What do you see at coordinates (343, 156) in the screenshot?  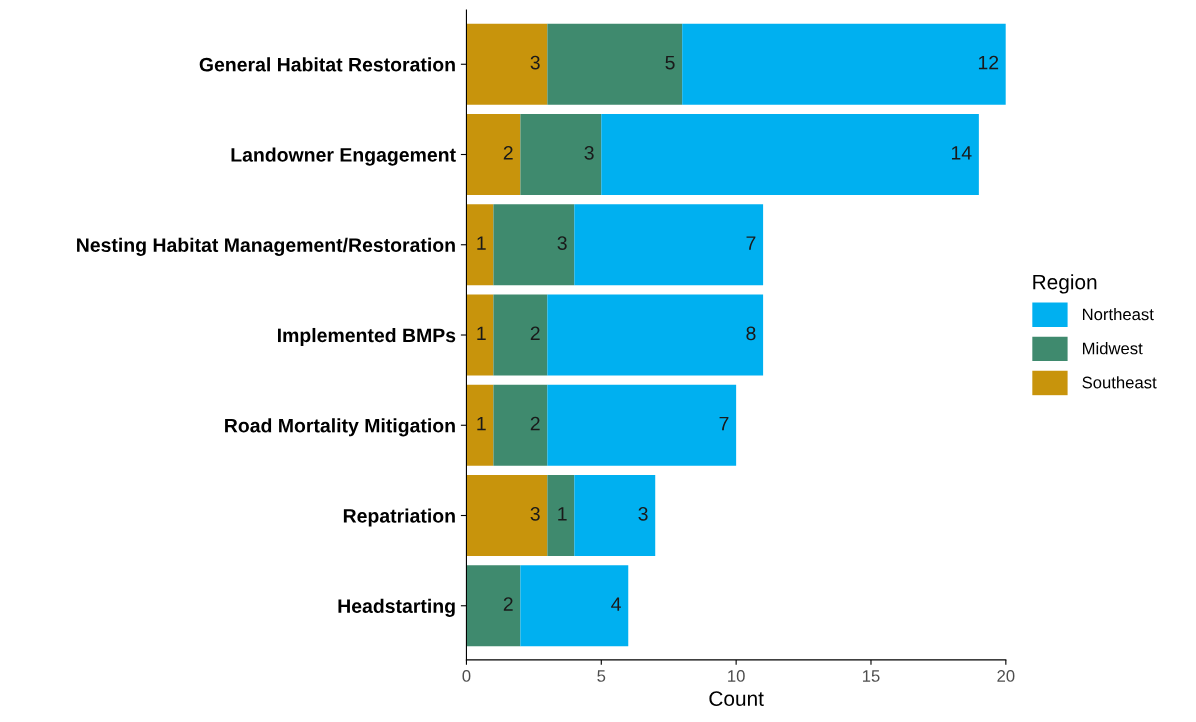 I see `y-tick-label: Landowner Engagement` at bounding box center [343, 156].